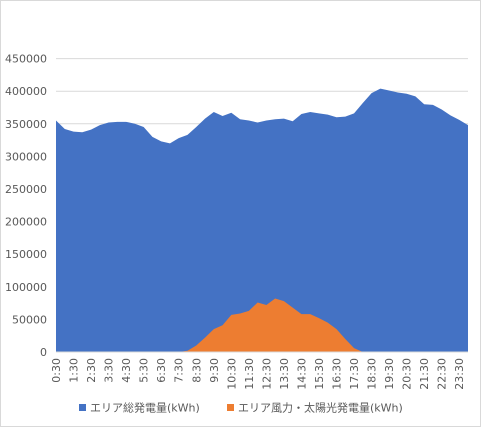  I want to click on x-tick-label: 5:30, so click(144, 370).